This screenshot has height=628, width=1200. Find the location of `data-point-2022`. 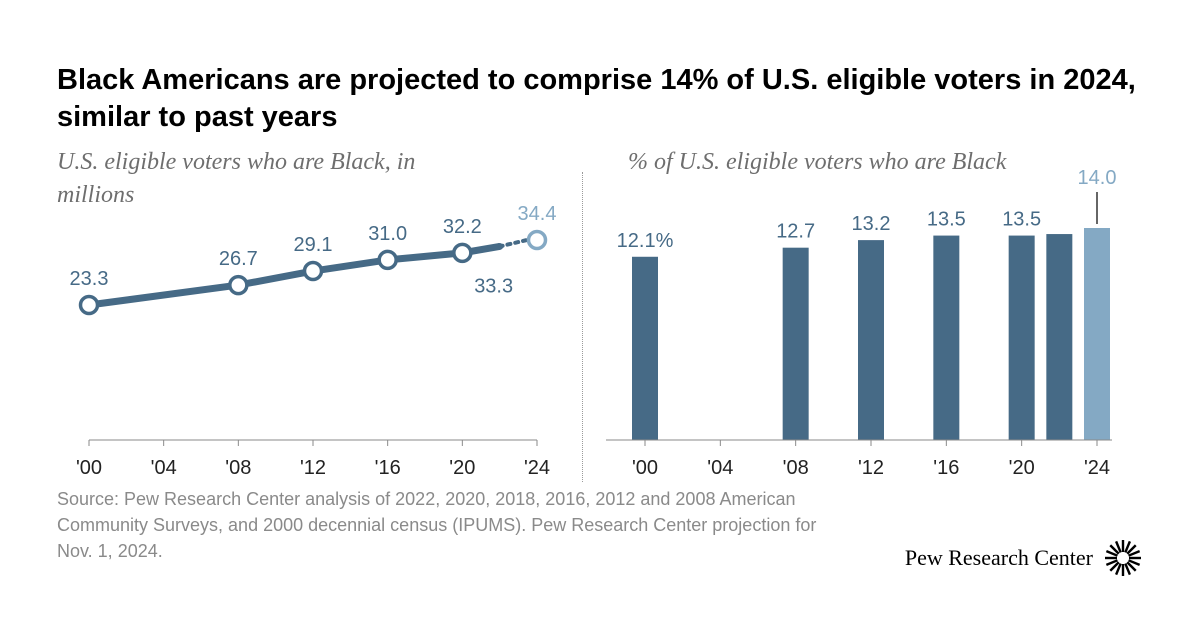

data-point-2022 is located at coordinates (500, 246).